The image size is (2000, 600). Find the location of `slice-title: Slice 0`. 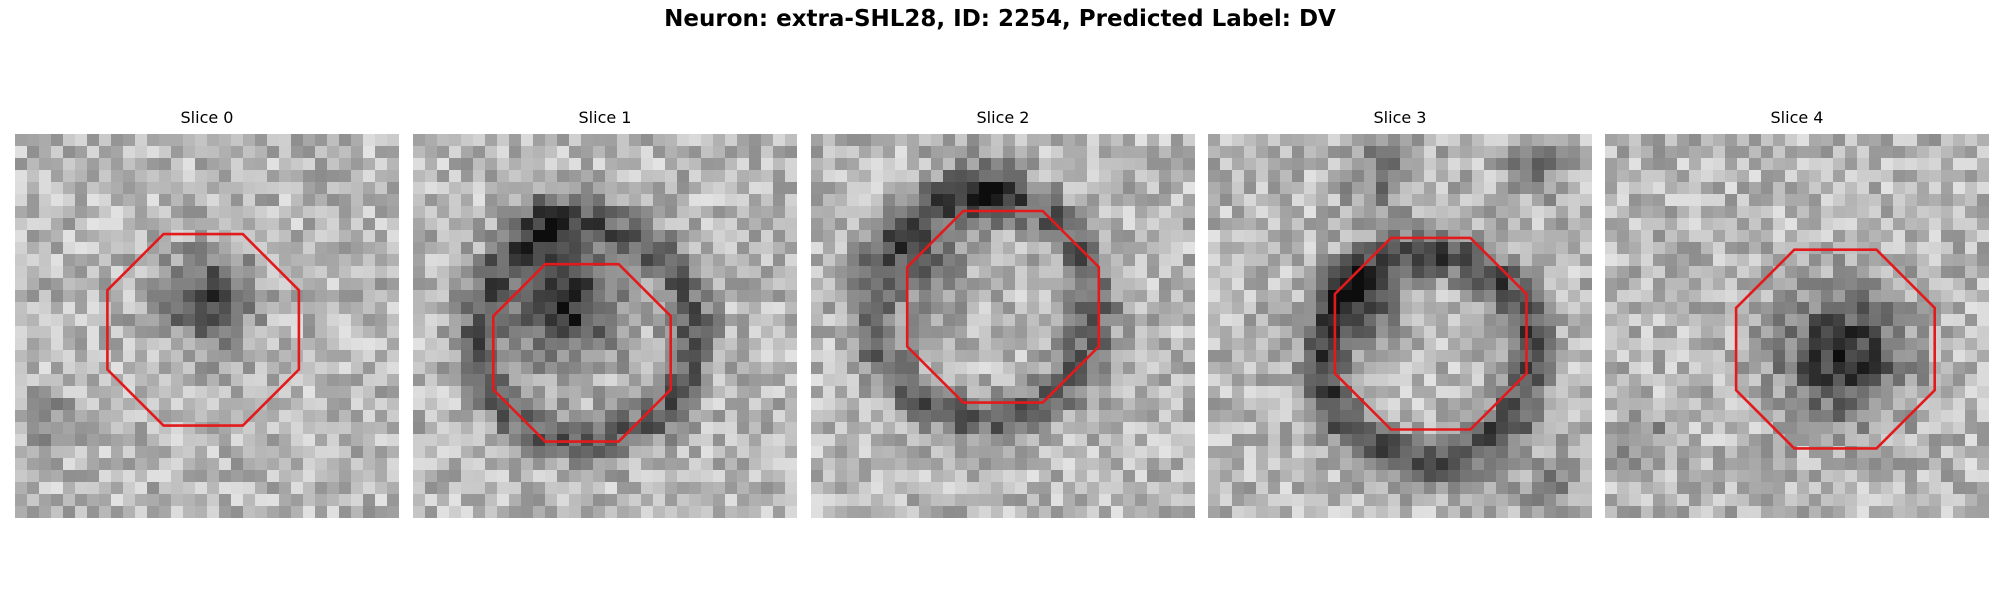

slice-title: Slice 0 is located at coordinates (207, 117).